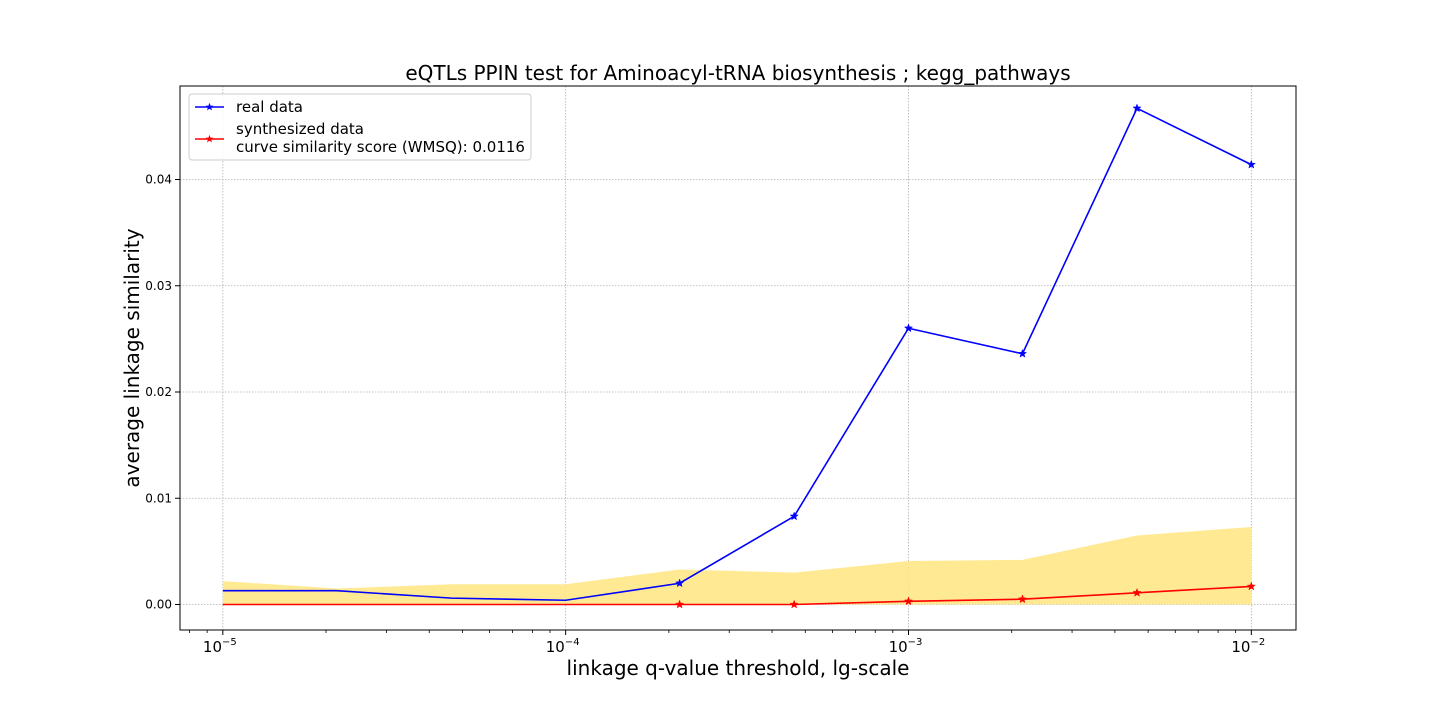  I want to click on series-line, so click(737, 595).